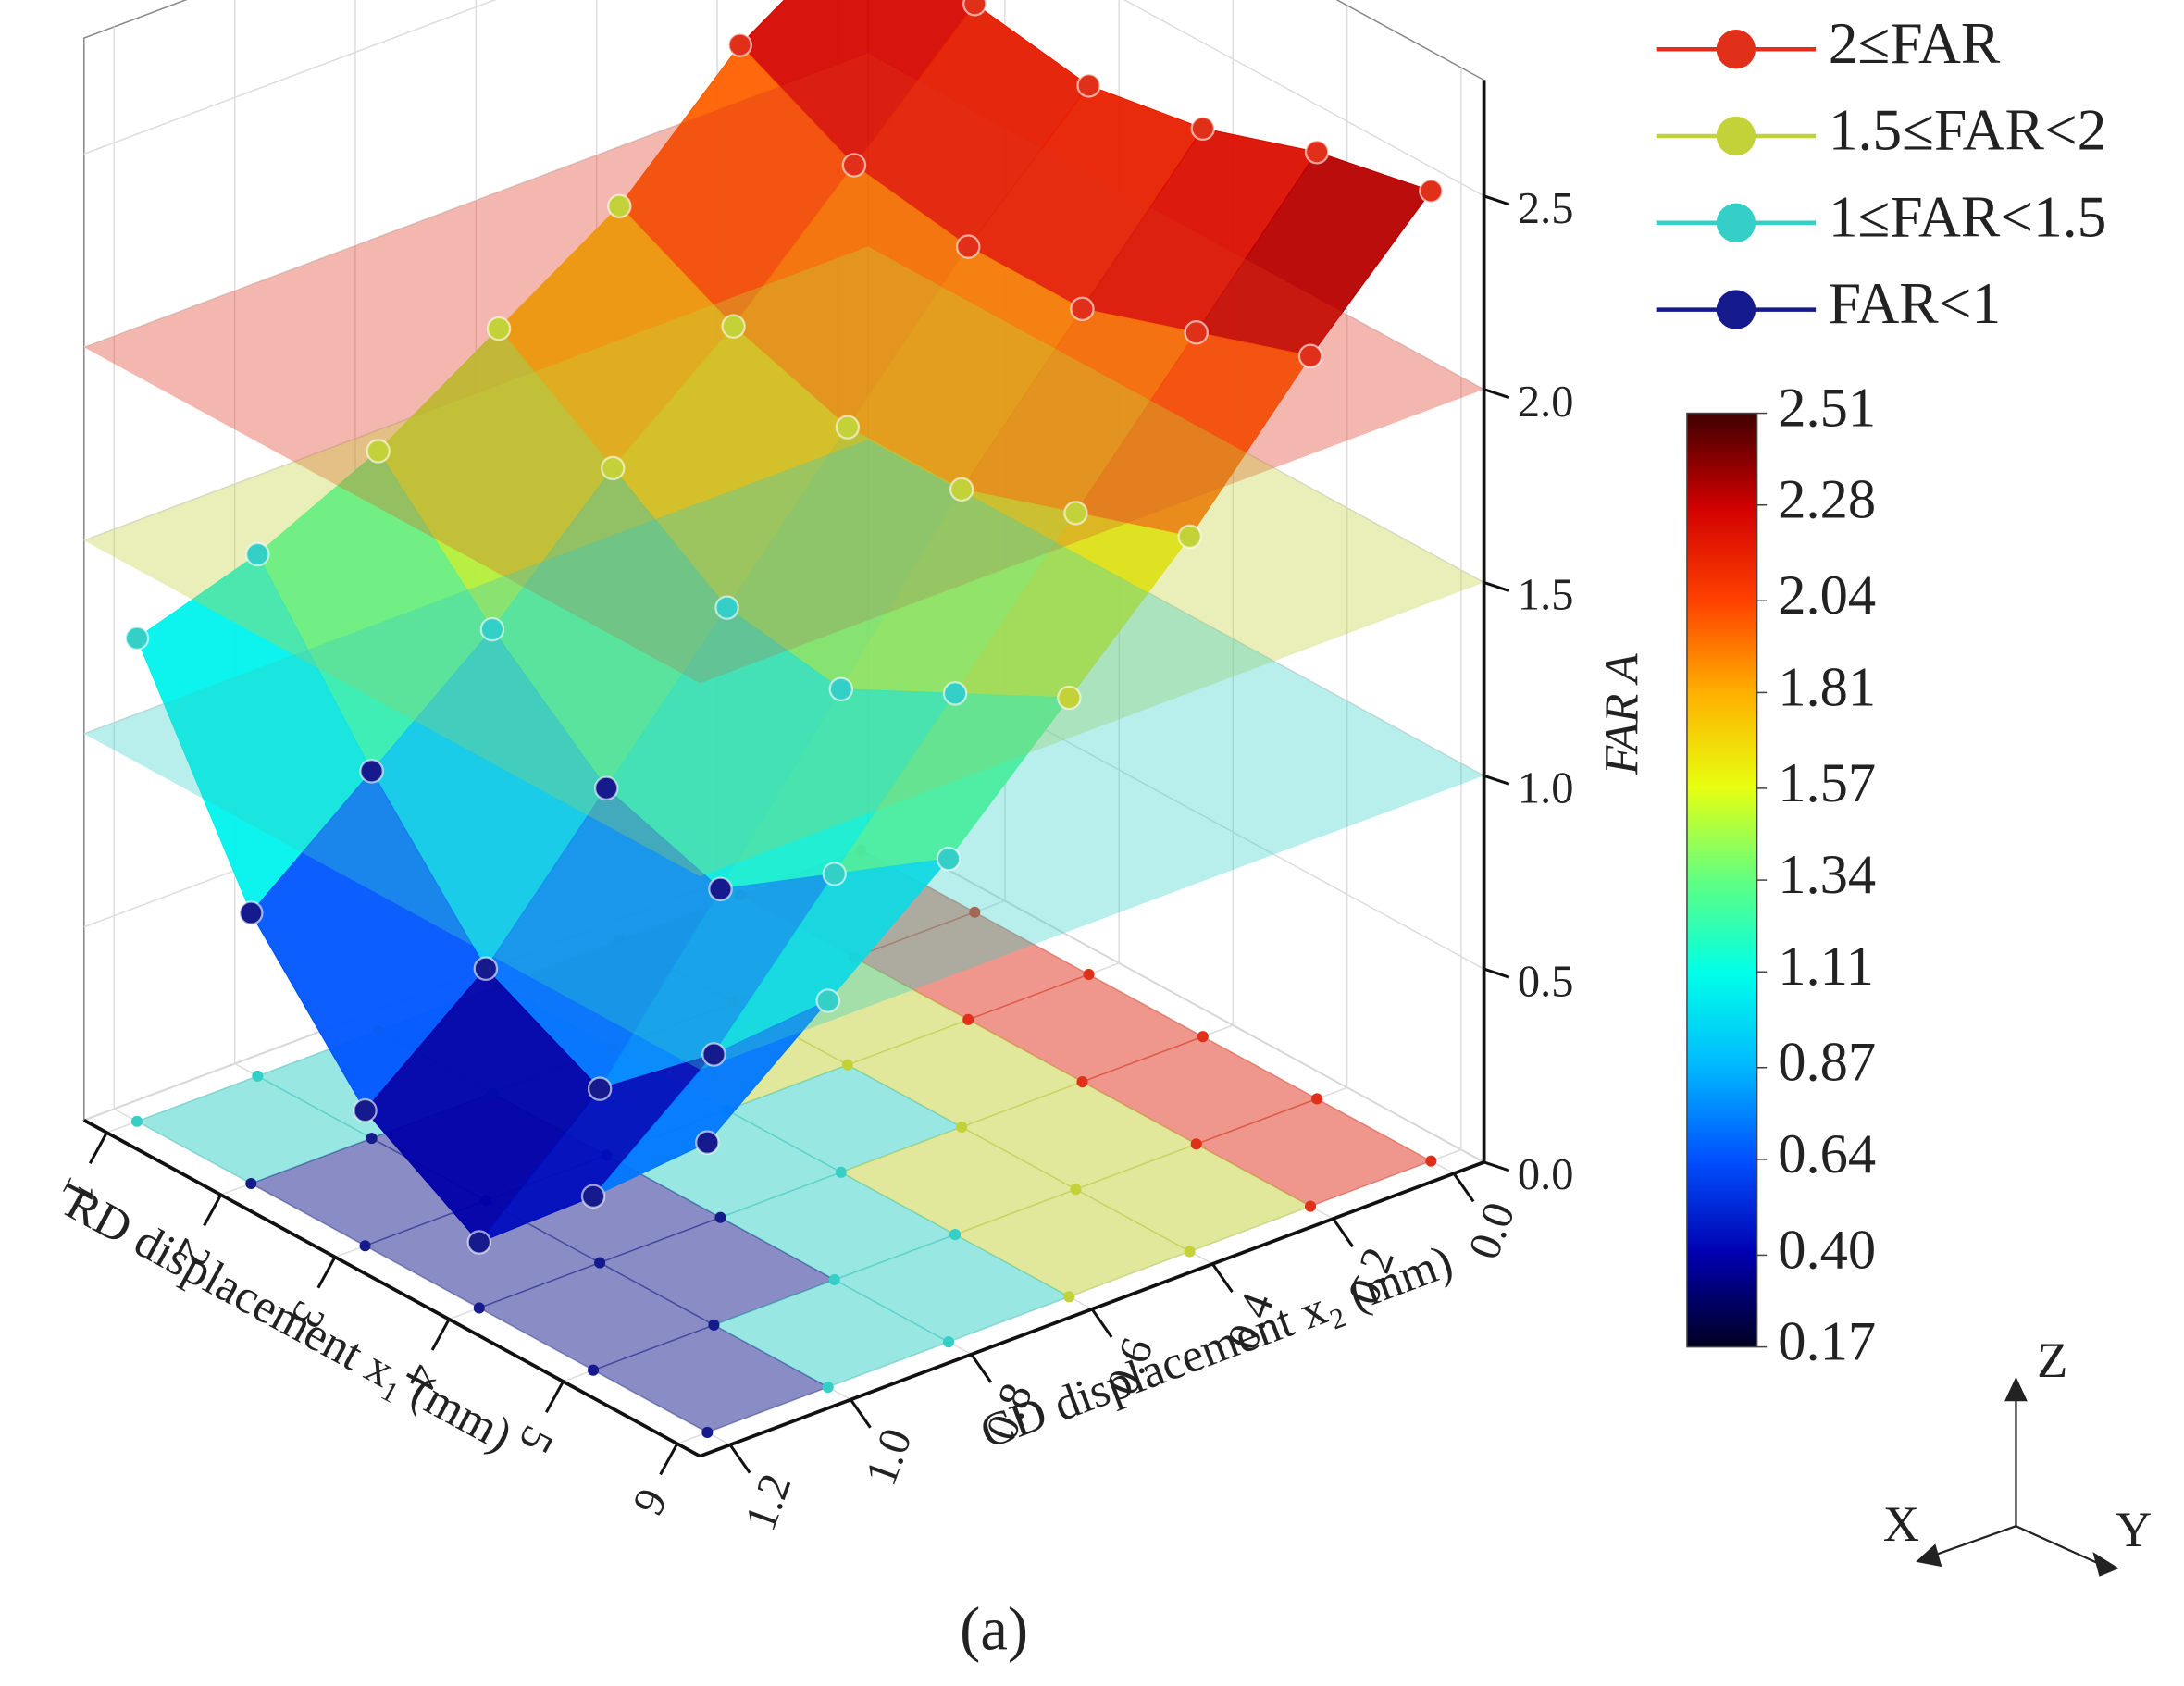 The image size is (2184, 1686). What do you see at coordinates (1827, 875) in the screenshot?
I see `colorbar-tick-label: 1.34` at bounding box center [1827, 875].